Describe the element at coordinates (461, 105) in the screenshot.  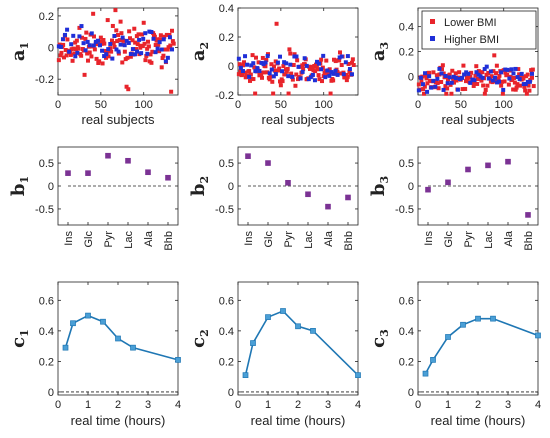
I see `x-tick-label: 50` at that location.